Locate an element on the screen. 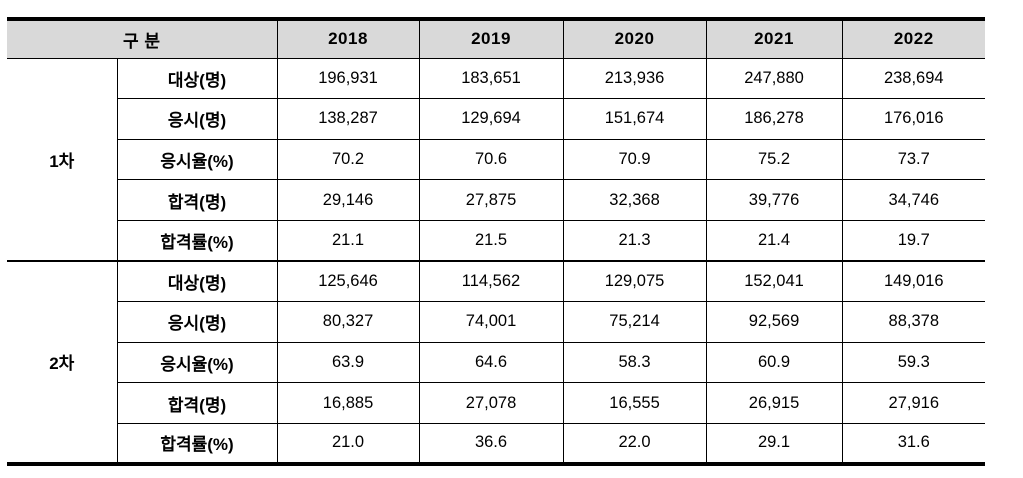  cell-value: 22.0 is located at coordinates (634, 443).